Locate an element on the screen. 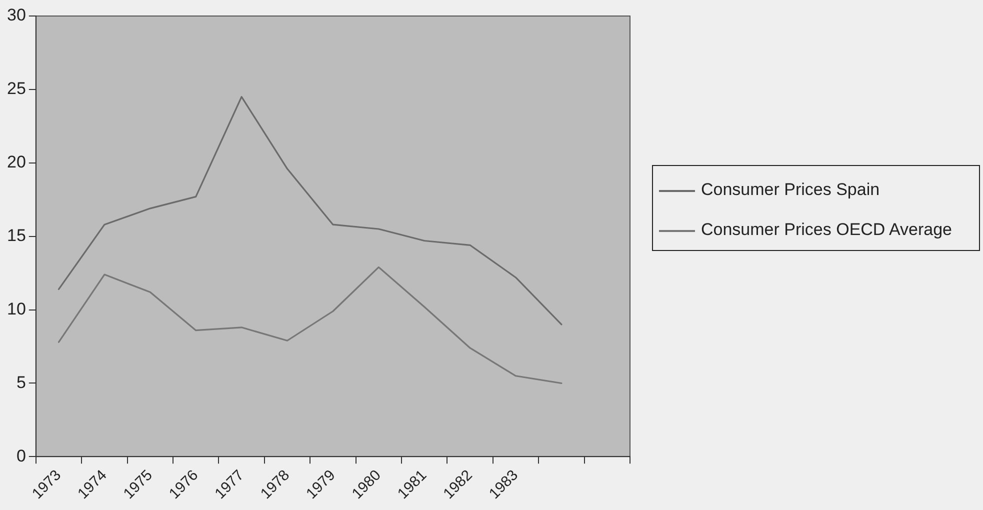 This screenshot has height=510, width=983. legend-label: Consumer Prices OECD Average is located at coordinates (826, 230).